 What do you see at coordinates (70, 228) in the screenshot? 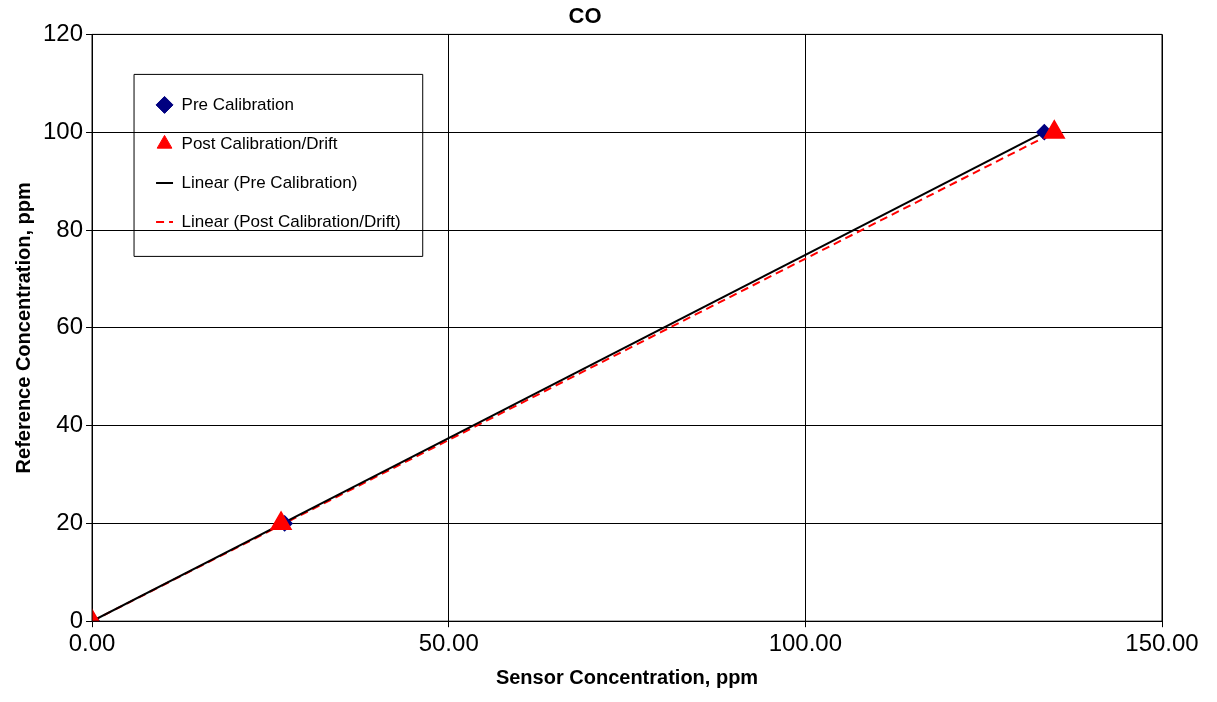
I see `y-tick-label: 80` at bounding box center [70, 228].